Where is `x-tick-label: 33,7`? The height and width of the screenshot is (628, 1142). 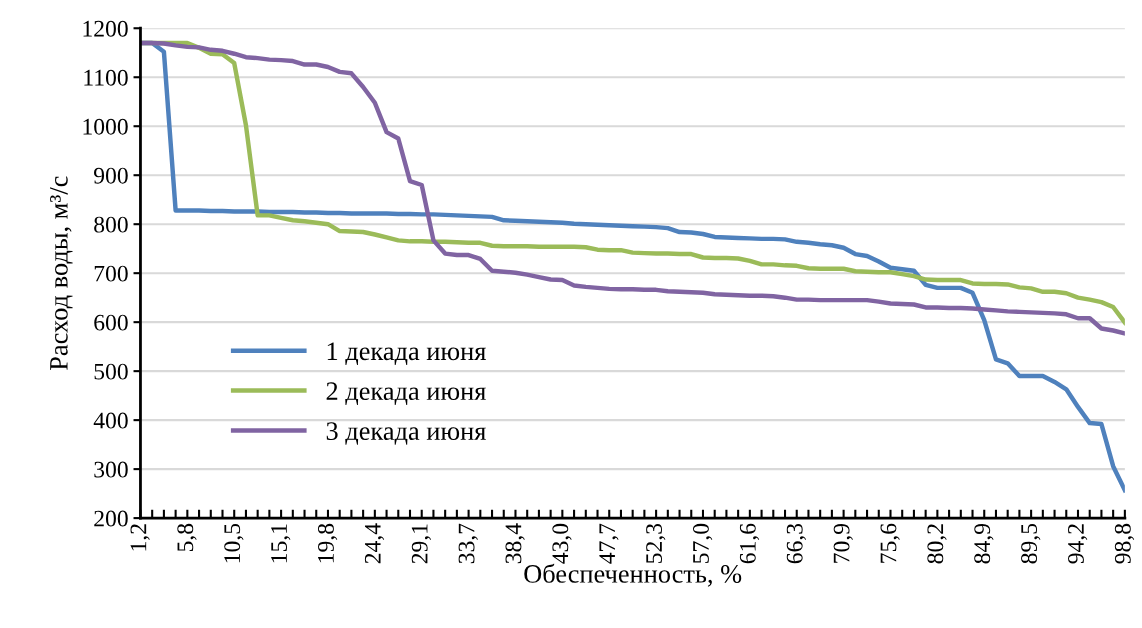 x-tick-label: 33,7 is located at coordinates (468, 543).